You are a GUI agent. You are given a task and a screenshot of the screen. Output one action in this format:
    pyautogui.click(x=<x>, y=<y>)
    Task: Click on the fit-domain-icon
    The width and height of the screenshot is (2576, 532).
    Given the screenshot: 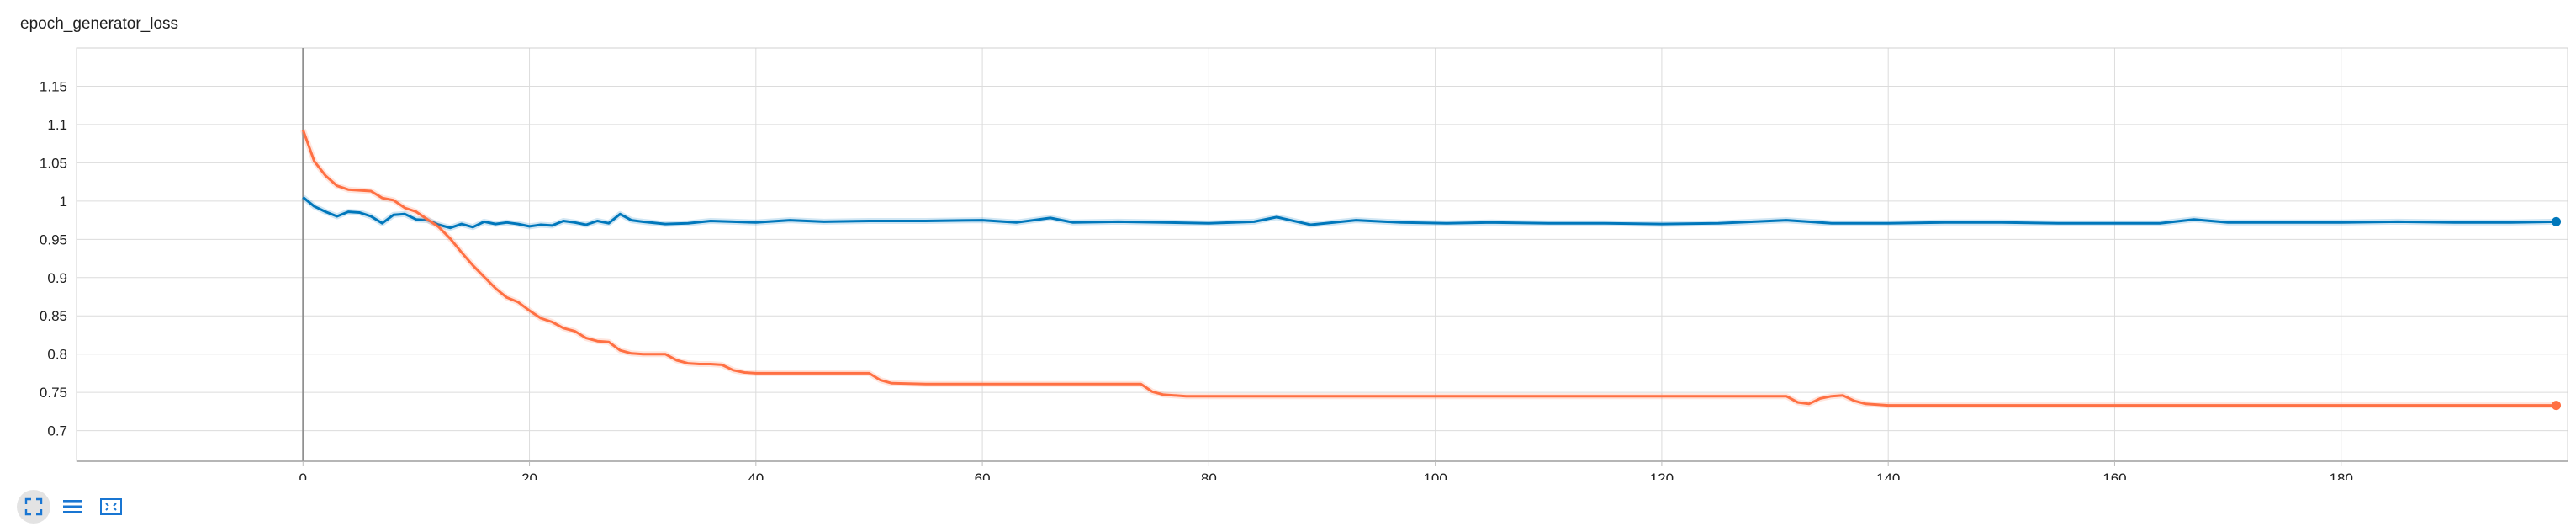 What is the action you would take?
    pyautogui.click(x=111, y=507)
    